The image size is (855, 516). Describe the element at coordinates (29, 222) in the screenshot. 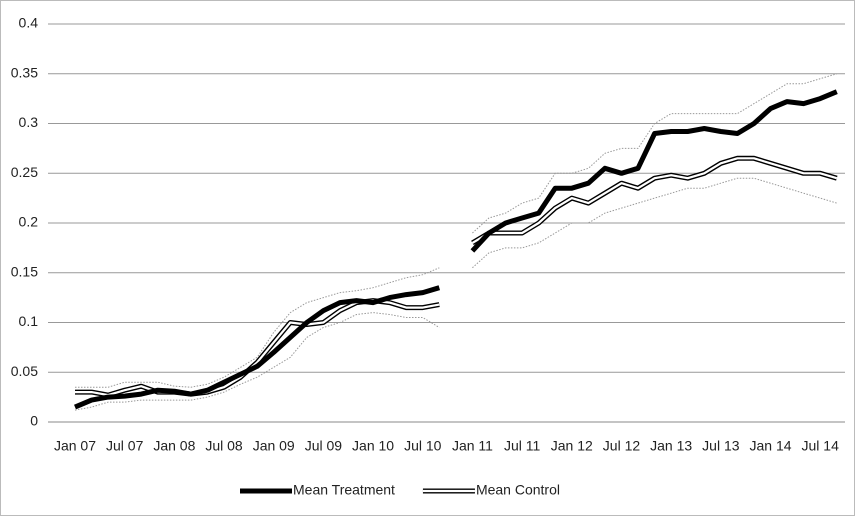

I see `y-tick-label: 0.2` at that location.